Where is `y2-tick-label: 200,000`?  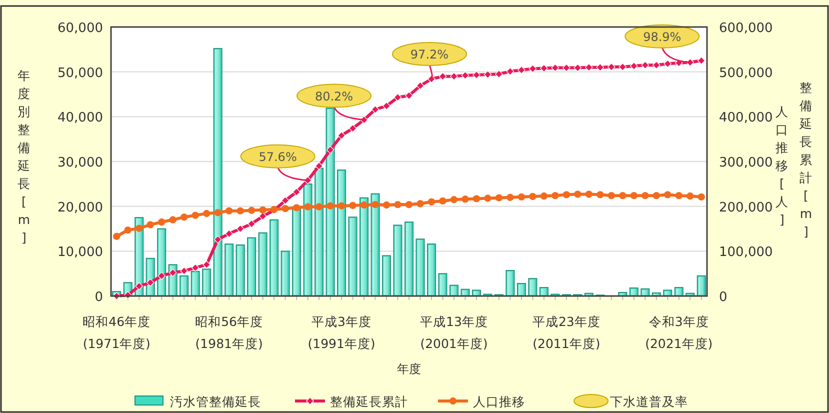
y2-tick-label: 200,000 is located at coordinates (746, 208).